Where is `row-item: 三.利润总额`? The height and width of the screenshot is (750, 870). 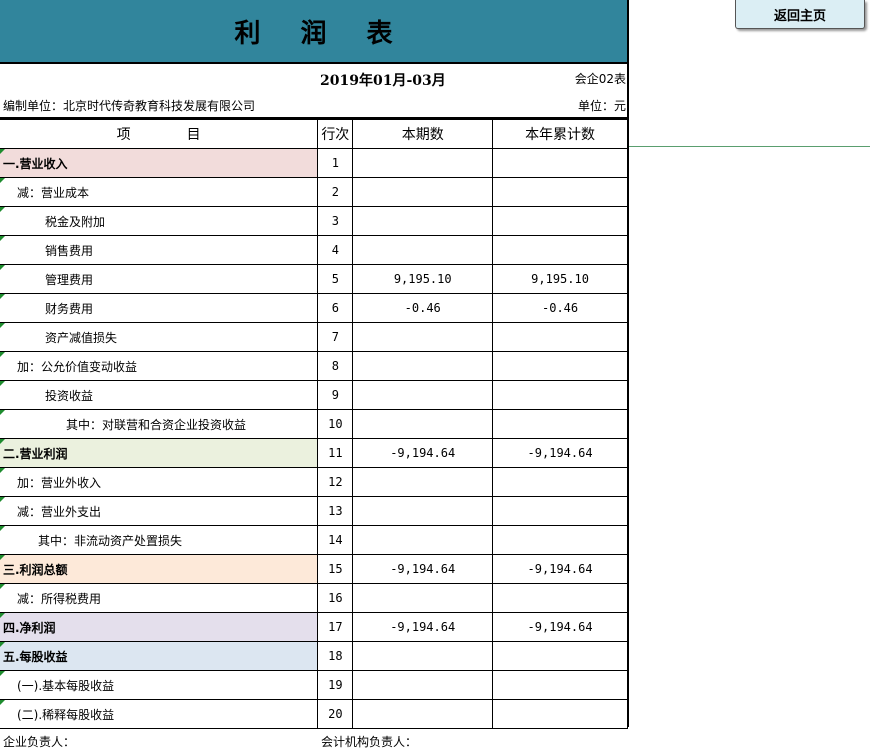
row-item: 三.利润总额 is located at coordinates (159, 569).